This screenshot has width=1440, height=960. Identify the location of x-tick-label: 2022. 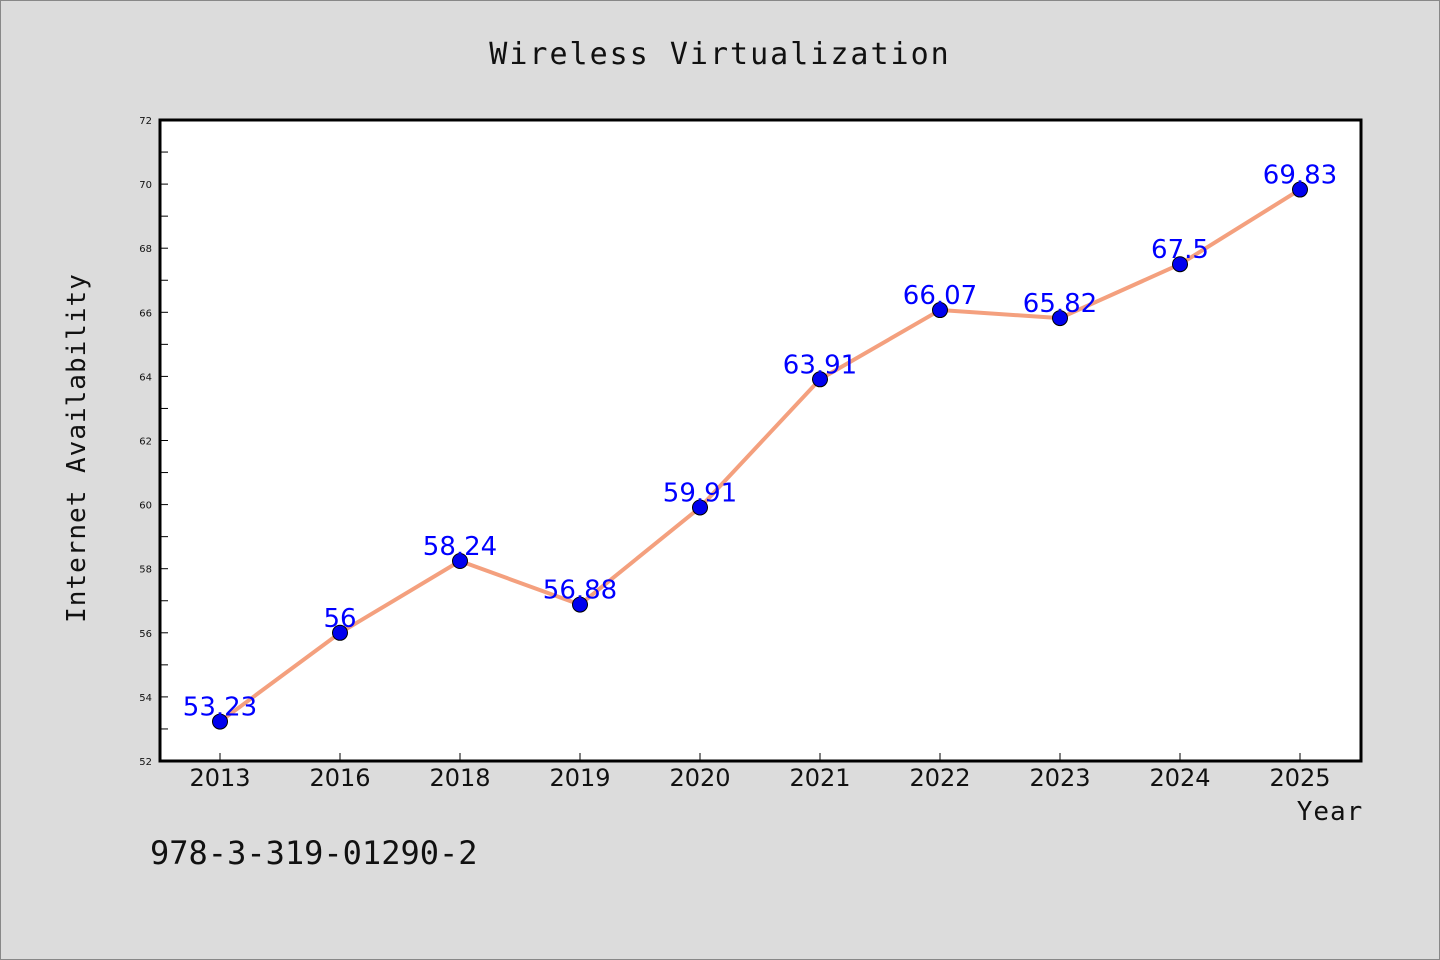
(939, 778).